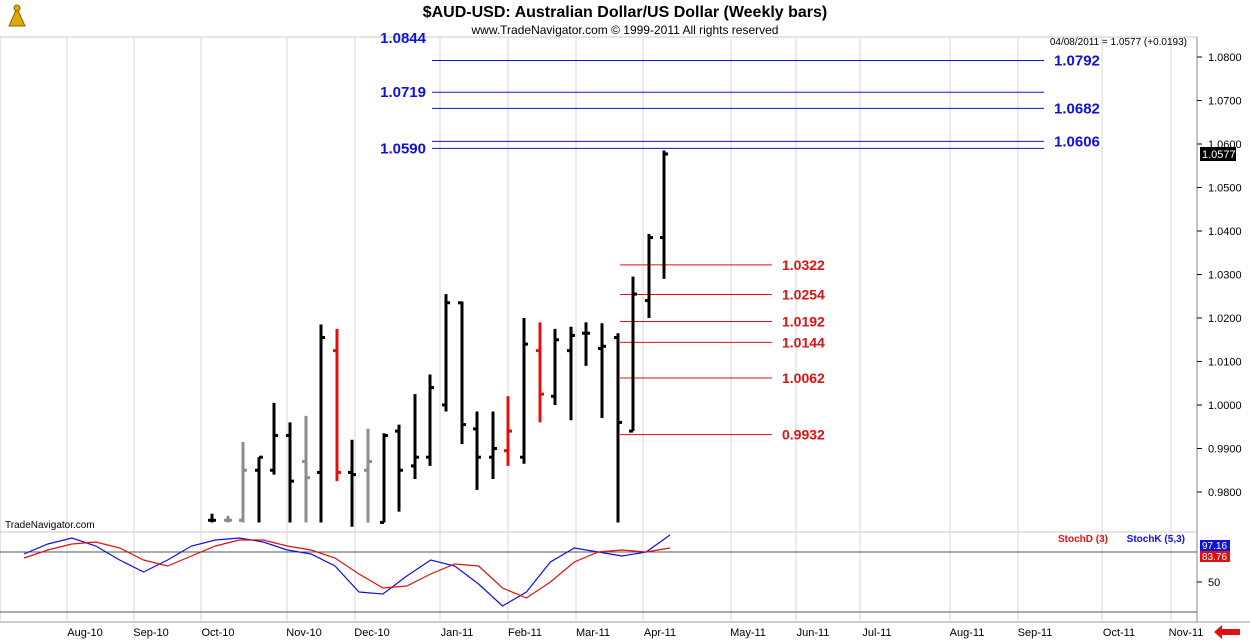 The image size is (1250, 643). What do you see at coordinates (967, 633) in the screenshot?
I see `x-tick-label: Aug-11` at bounding box center [967, 633].